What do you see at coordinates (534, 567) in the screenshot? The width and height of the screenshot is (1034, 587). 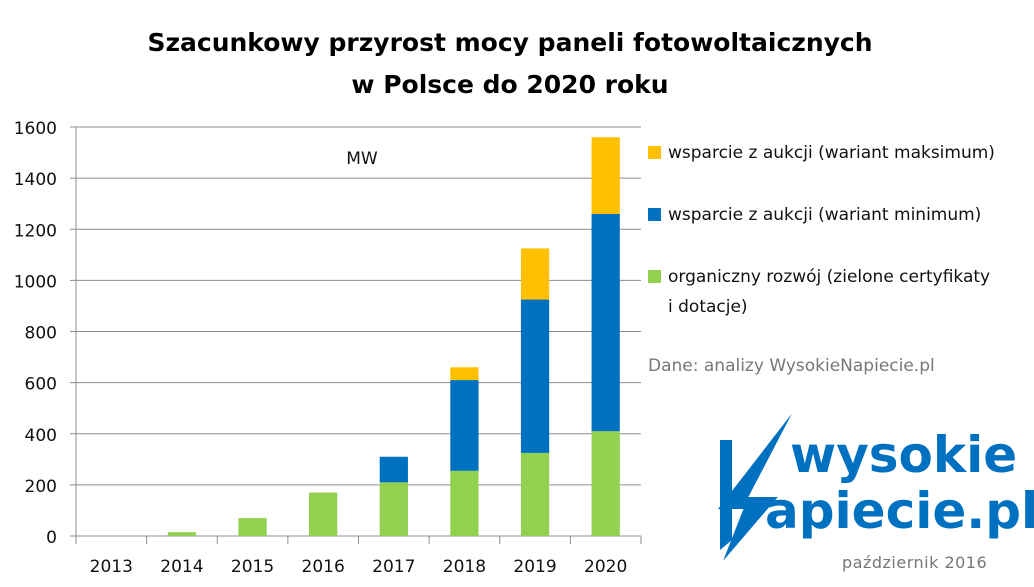 I see `x-tick-label: 2019` at bounding box center [534, 567].